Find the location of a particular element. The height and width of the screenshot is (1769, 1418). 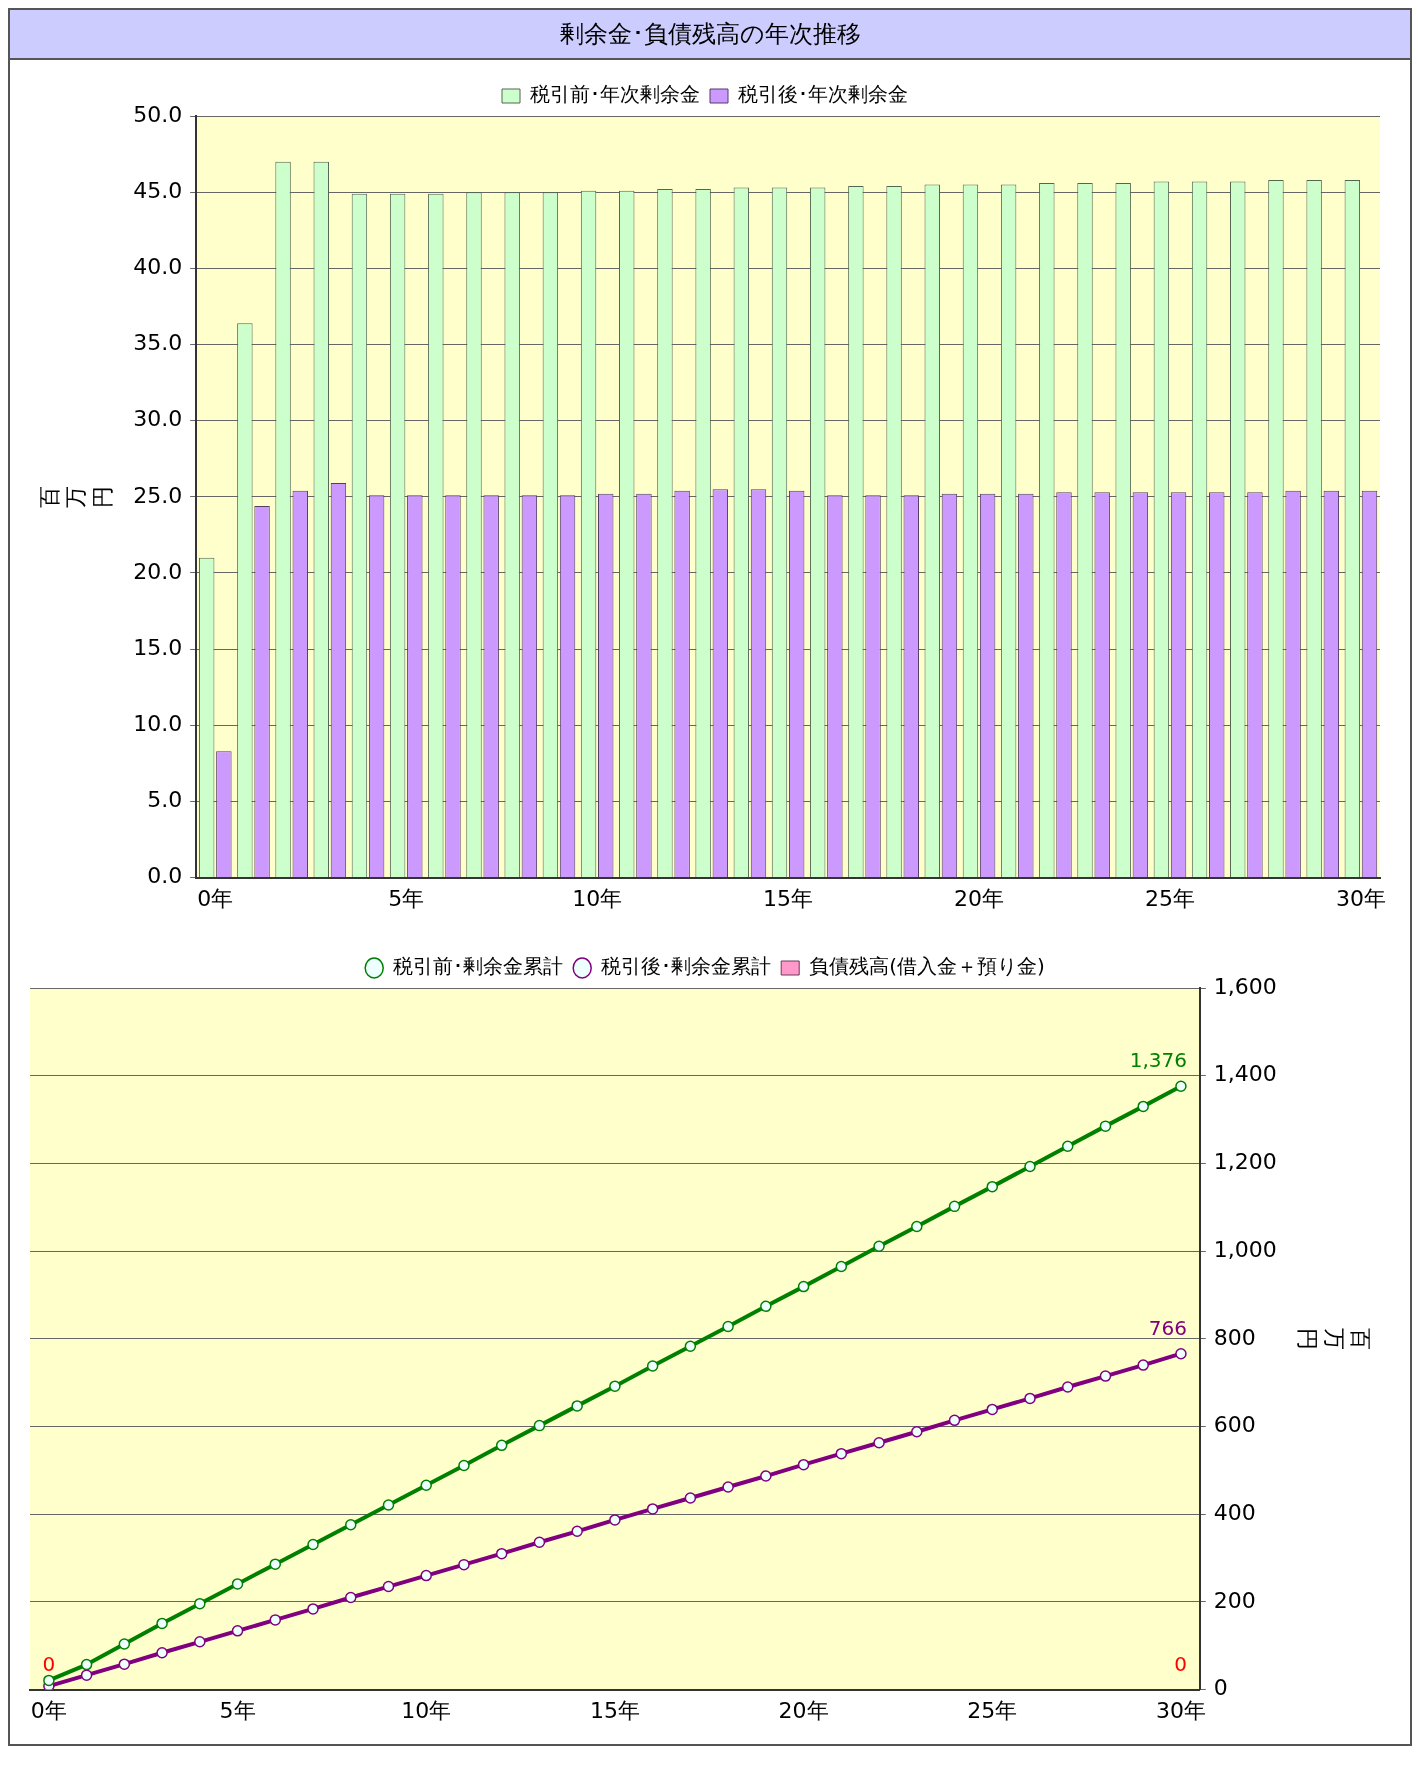

y2-tick-label: 1,000 is located at coordinates (1245, 1249).